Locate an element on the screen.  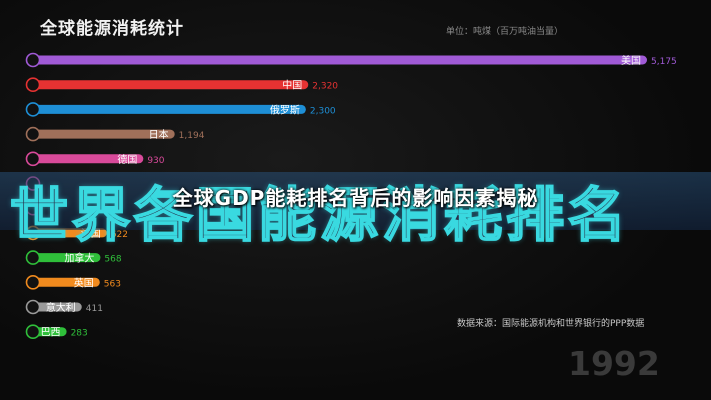
value-label-4: 930 is located at coordinates (155, 161).